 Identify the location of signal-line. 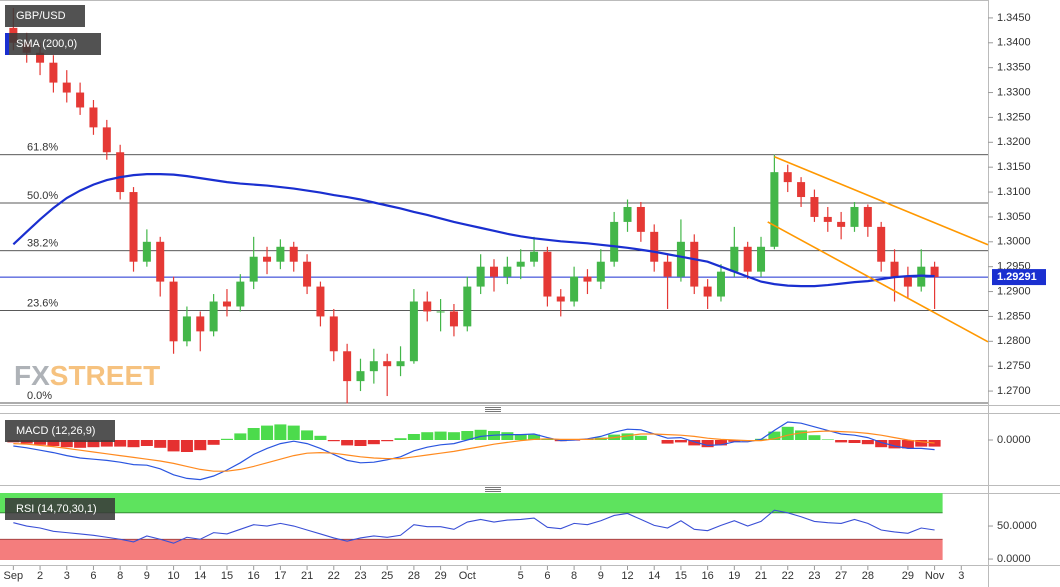
(474, 451).